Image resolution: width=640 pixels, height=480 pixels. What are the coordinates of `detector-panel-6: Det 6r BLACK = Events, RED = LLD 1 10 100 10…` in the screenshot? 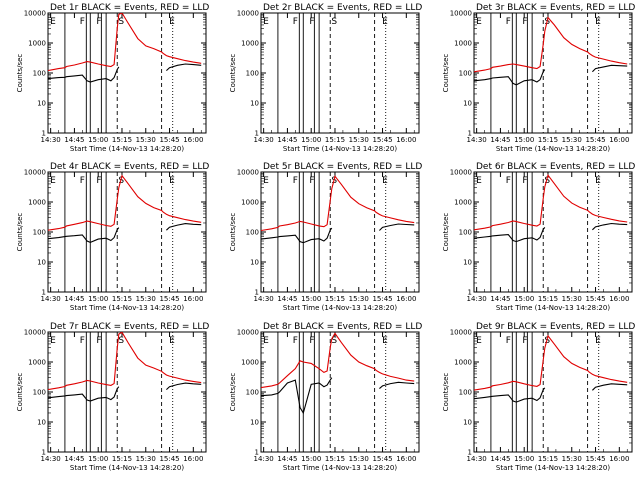 It's located at (538, 237).